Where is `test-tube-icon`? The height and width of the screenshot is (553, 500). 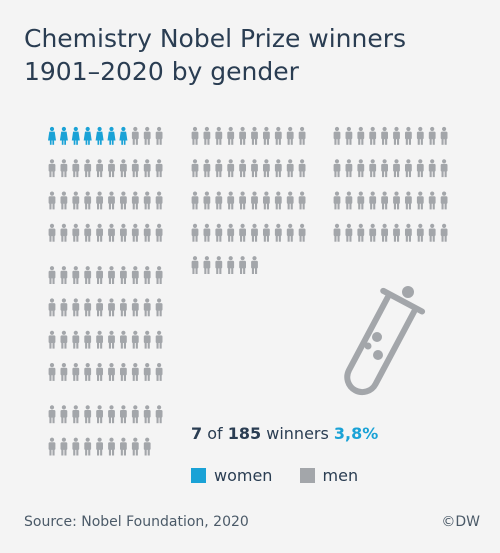
test-tube-icon is located at coordinates (385, 341).